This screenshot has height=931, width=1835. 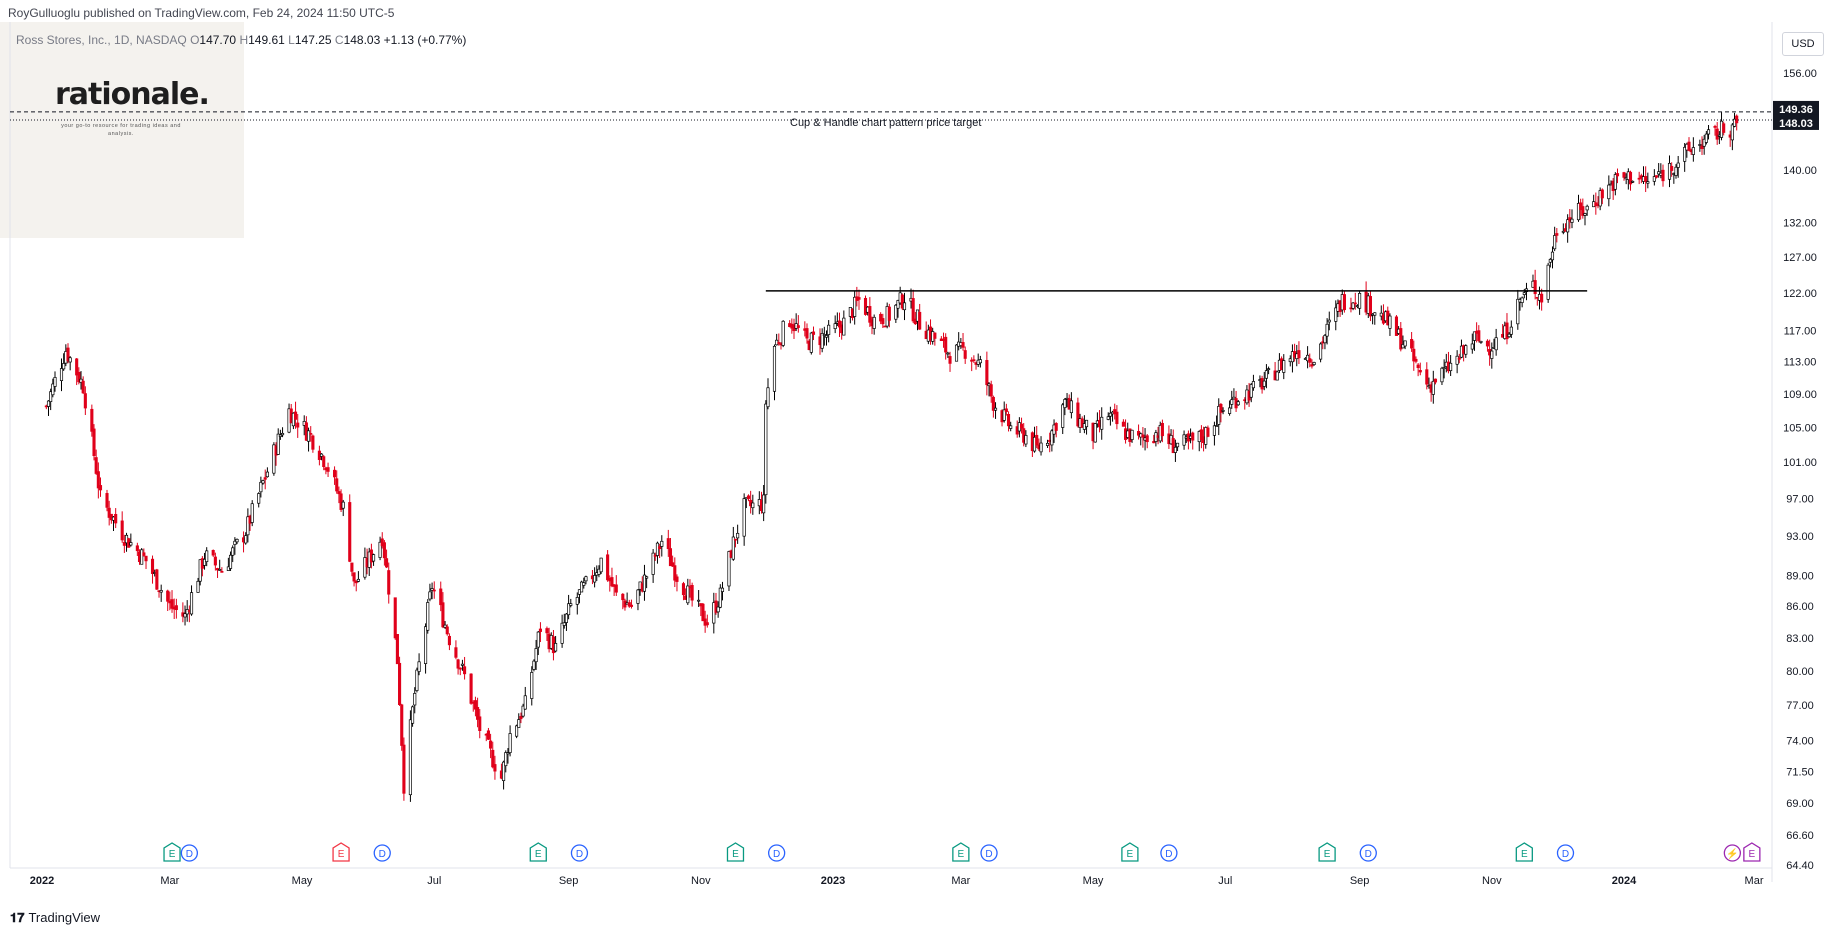 I want to click on currency-selector-button: USD, so click(x=1803, y=44).